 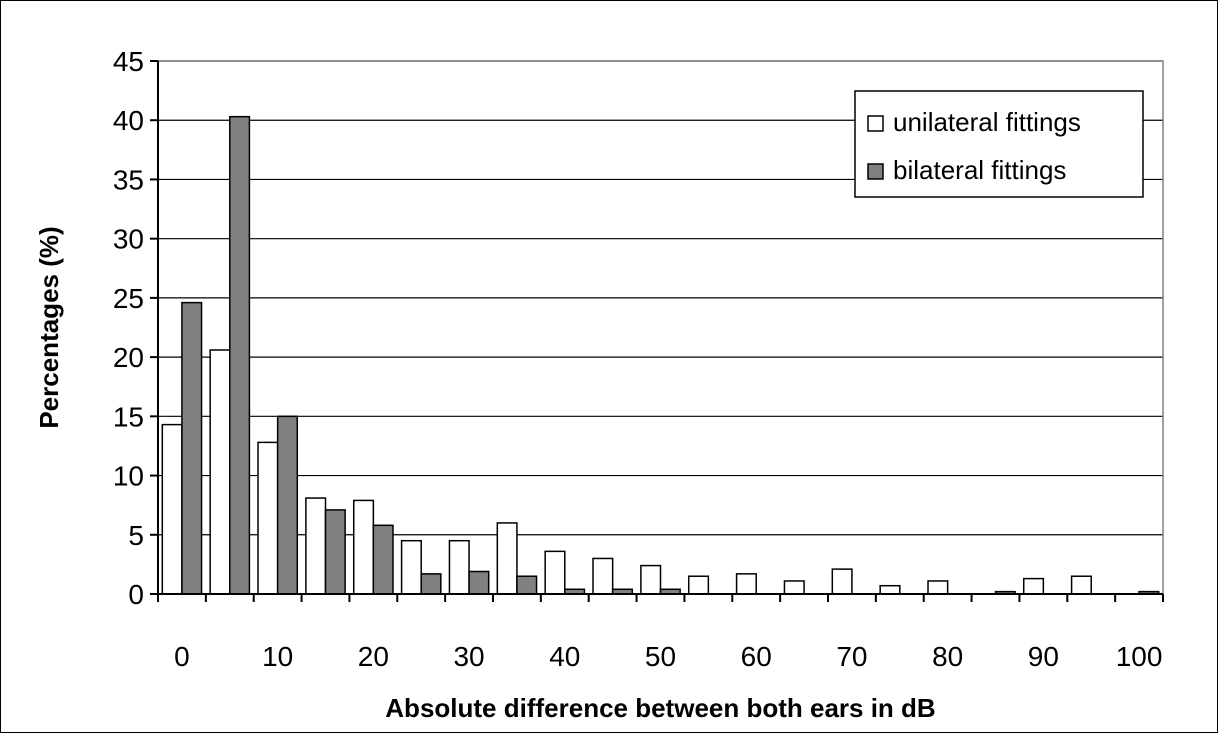 I want to click on y-tick-labels: 0 5 10 15 20 25 30 35 40 45, so click(x=135, y=328).